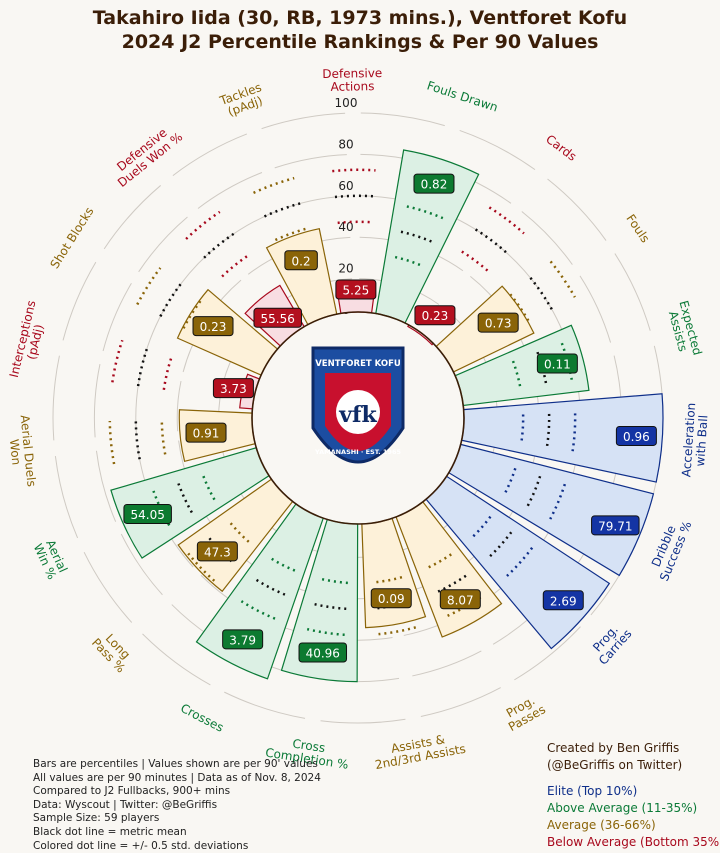 Image resolution: width=720 pixels, height=853 pixels. Describe the element at coordinates (357, 452) in the screenshot. I see `logo-ribbon-text: YAMANASHI · EST. 1965` at that location.